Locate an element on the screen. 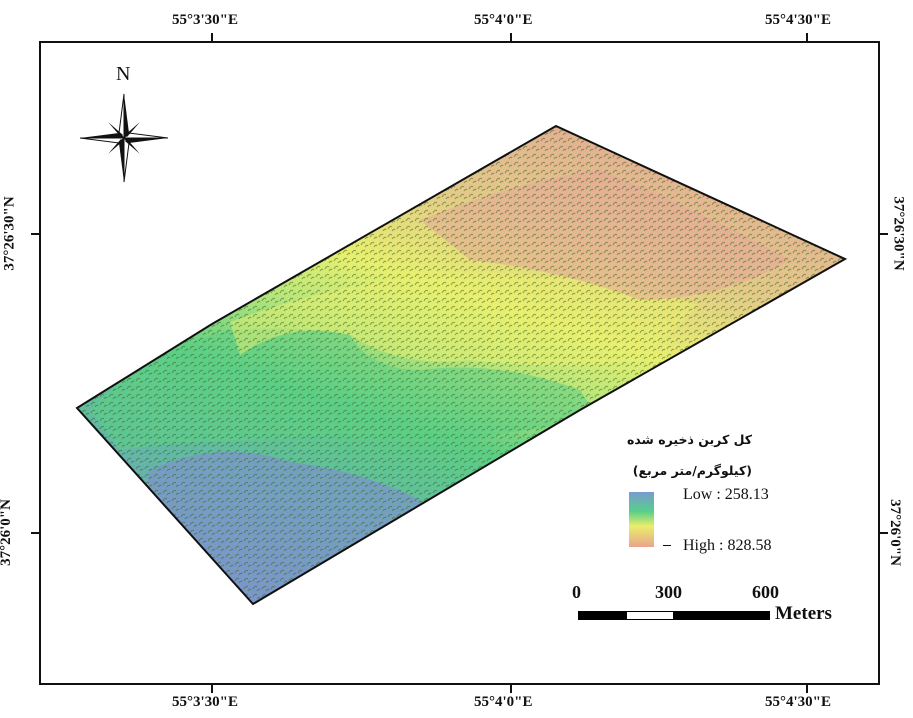  north-arrow-icon is located at coordinates (124, 138).